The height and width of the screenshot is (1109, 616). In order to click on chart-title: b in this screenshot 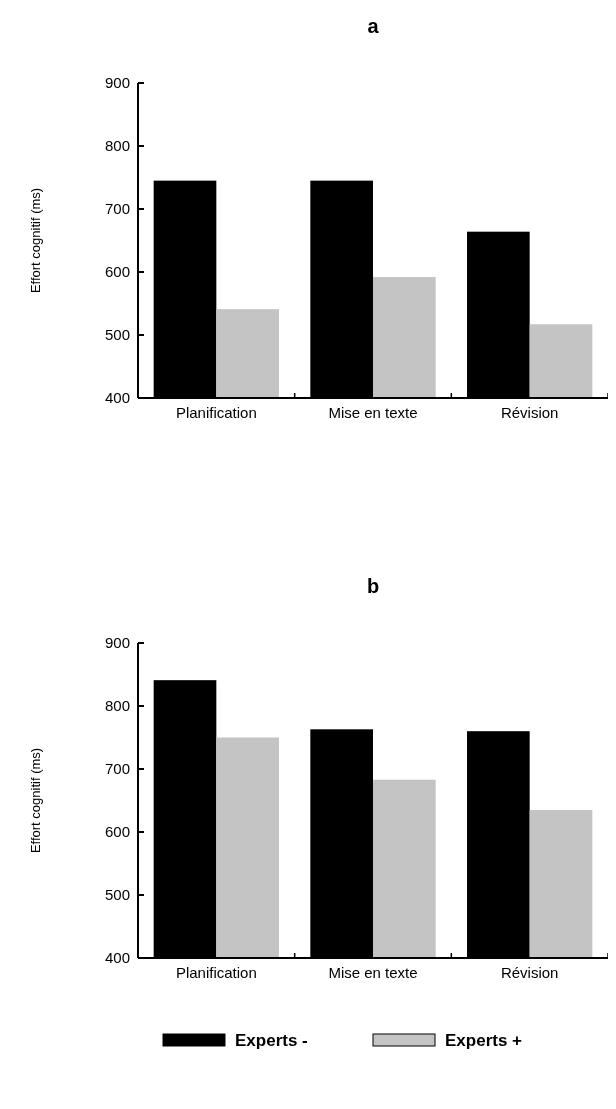, I will do `click(373, 586)`.